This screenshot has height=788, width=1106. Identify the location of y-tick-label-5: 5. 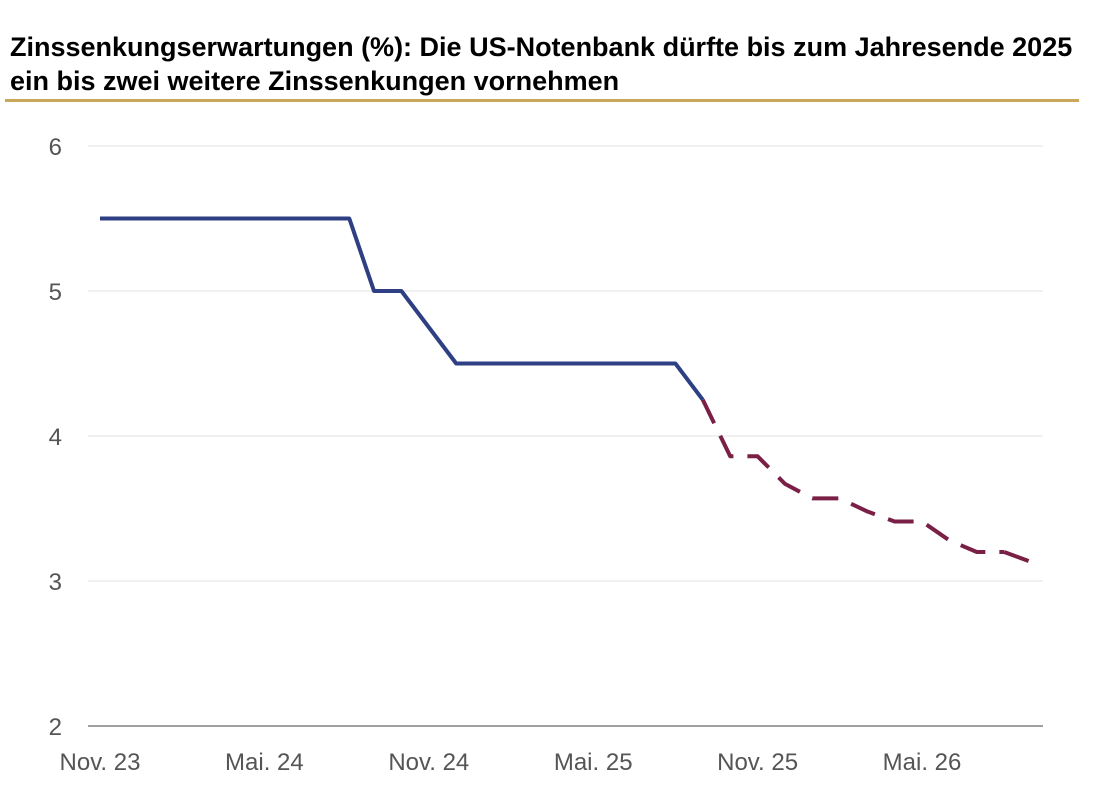
(55, 292).